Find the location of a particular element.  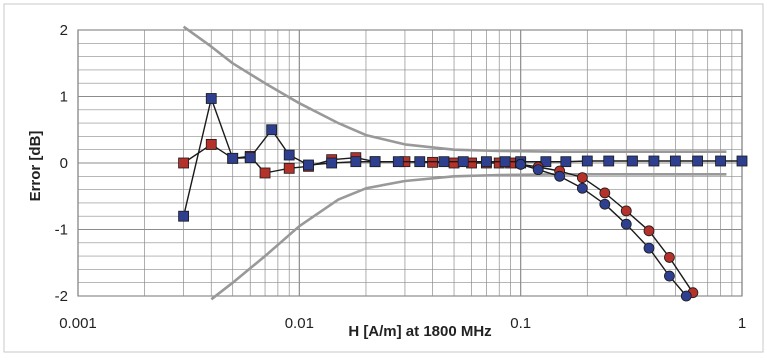

y-tick-label: -1 is located at coordinates (61, 230).